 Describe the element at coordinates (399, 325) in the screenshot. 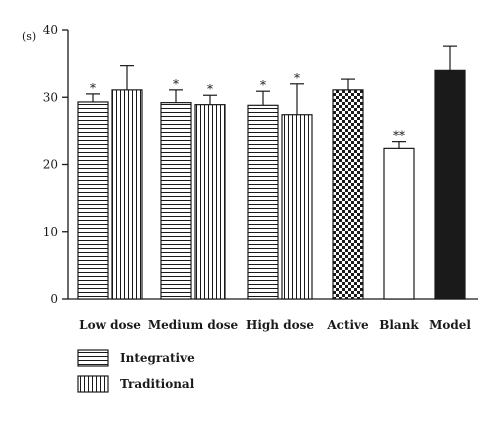

I see `x-category-label: Blank` at that location.